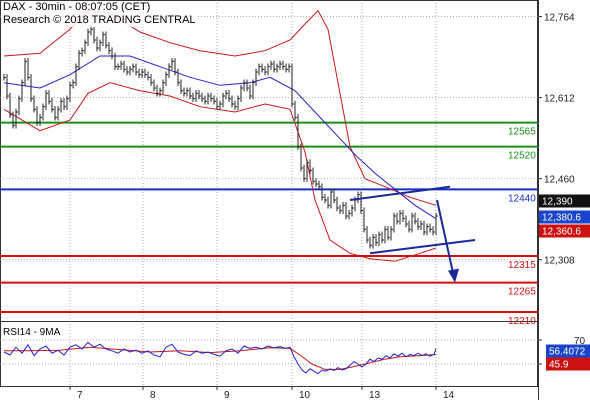 The image size is (590, 400). I want to click on channel-upper-line, so click(400, 193).